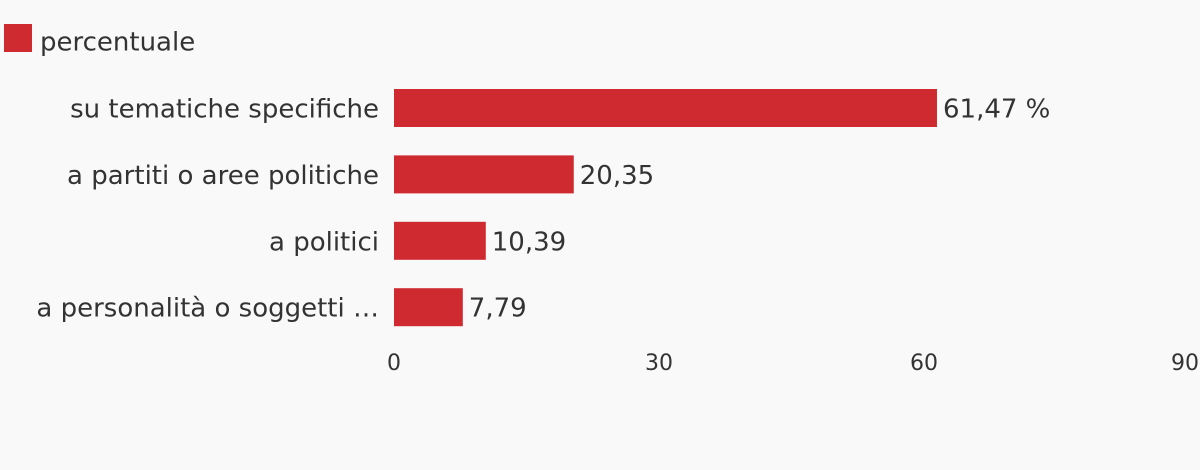 This screenshot has width=1200, height=470. Describe the element at coordinates (996, 110) in the screenshot. I see `value-label: 61,47 %` at that location.